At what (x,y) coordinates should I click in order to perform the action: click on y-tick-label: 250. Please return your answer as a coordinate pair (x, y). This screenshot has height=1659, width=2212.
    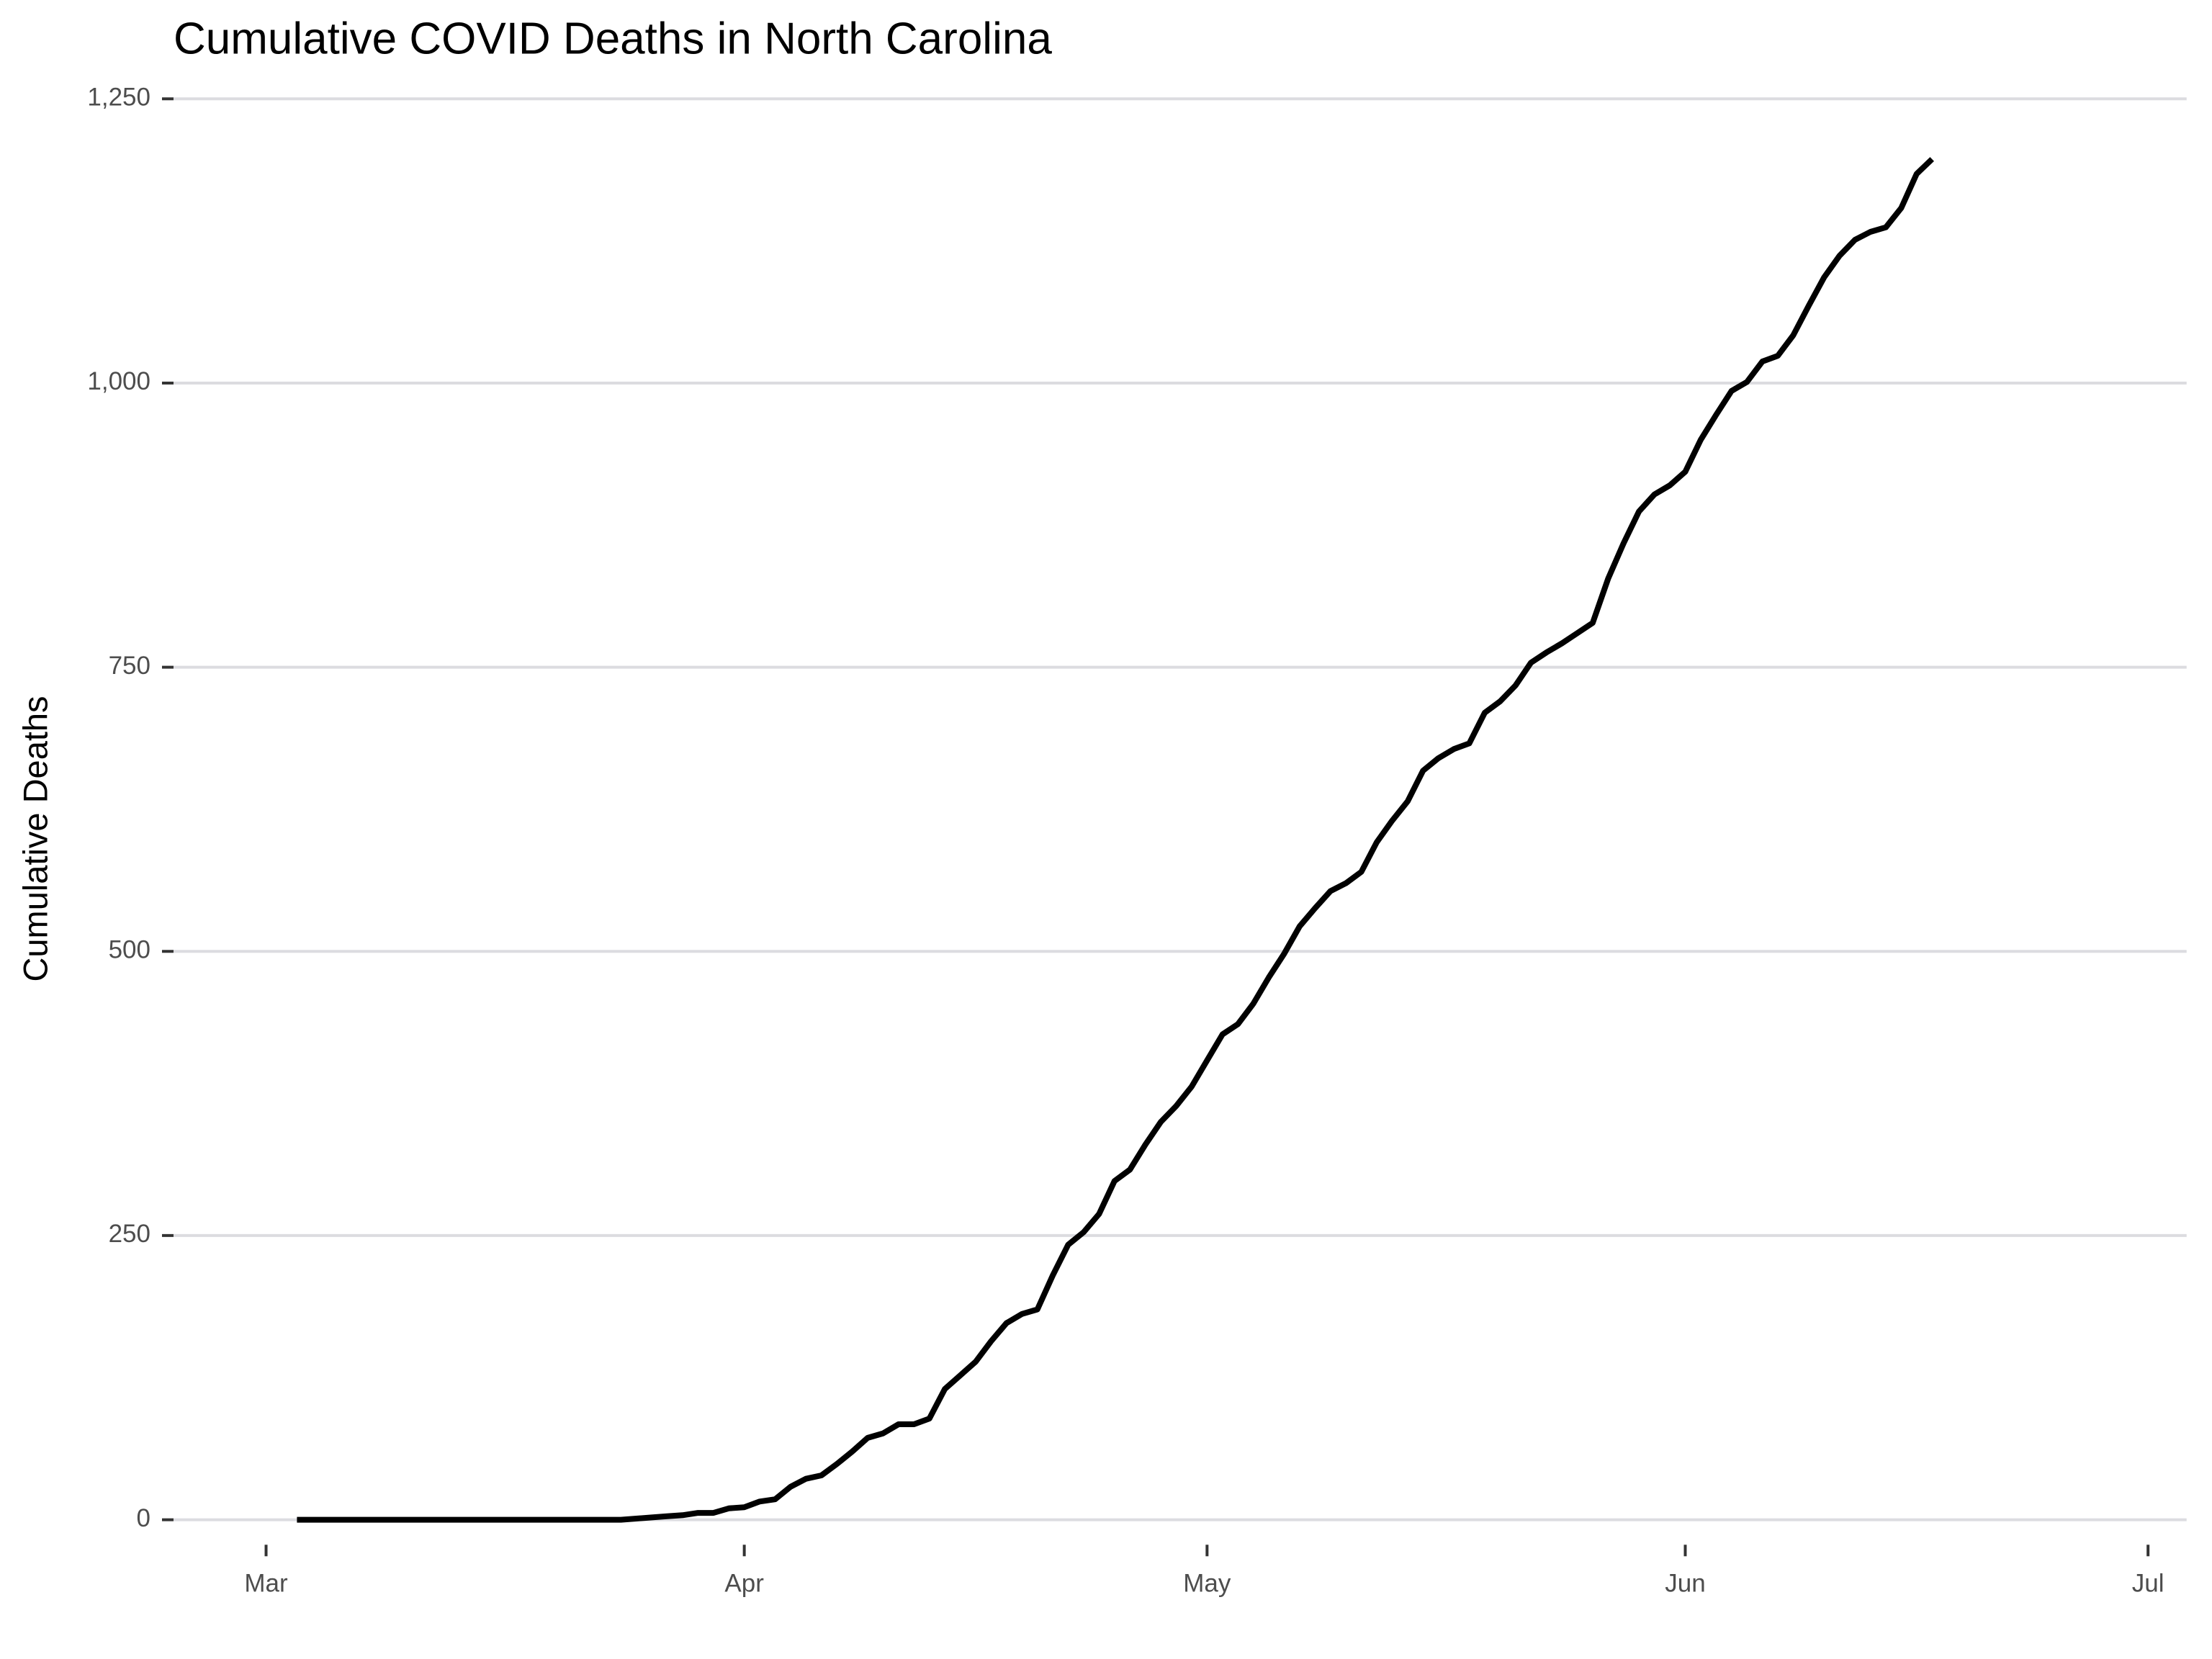
    Looking at the image, I should click on (129, 1234).